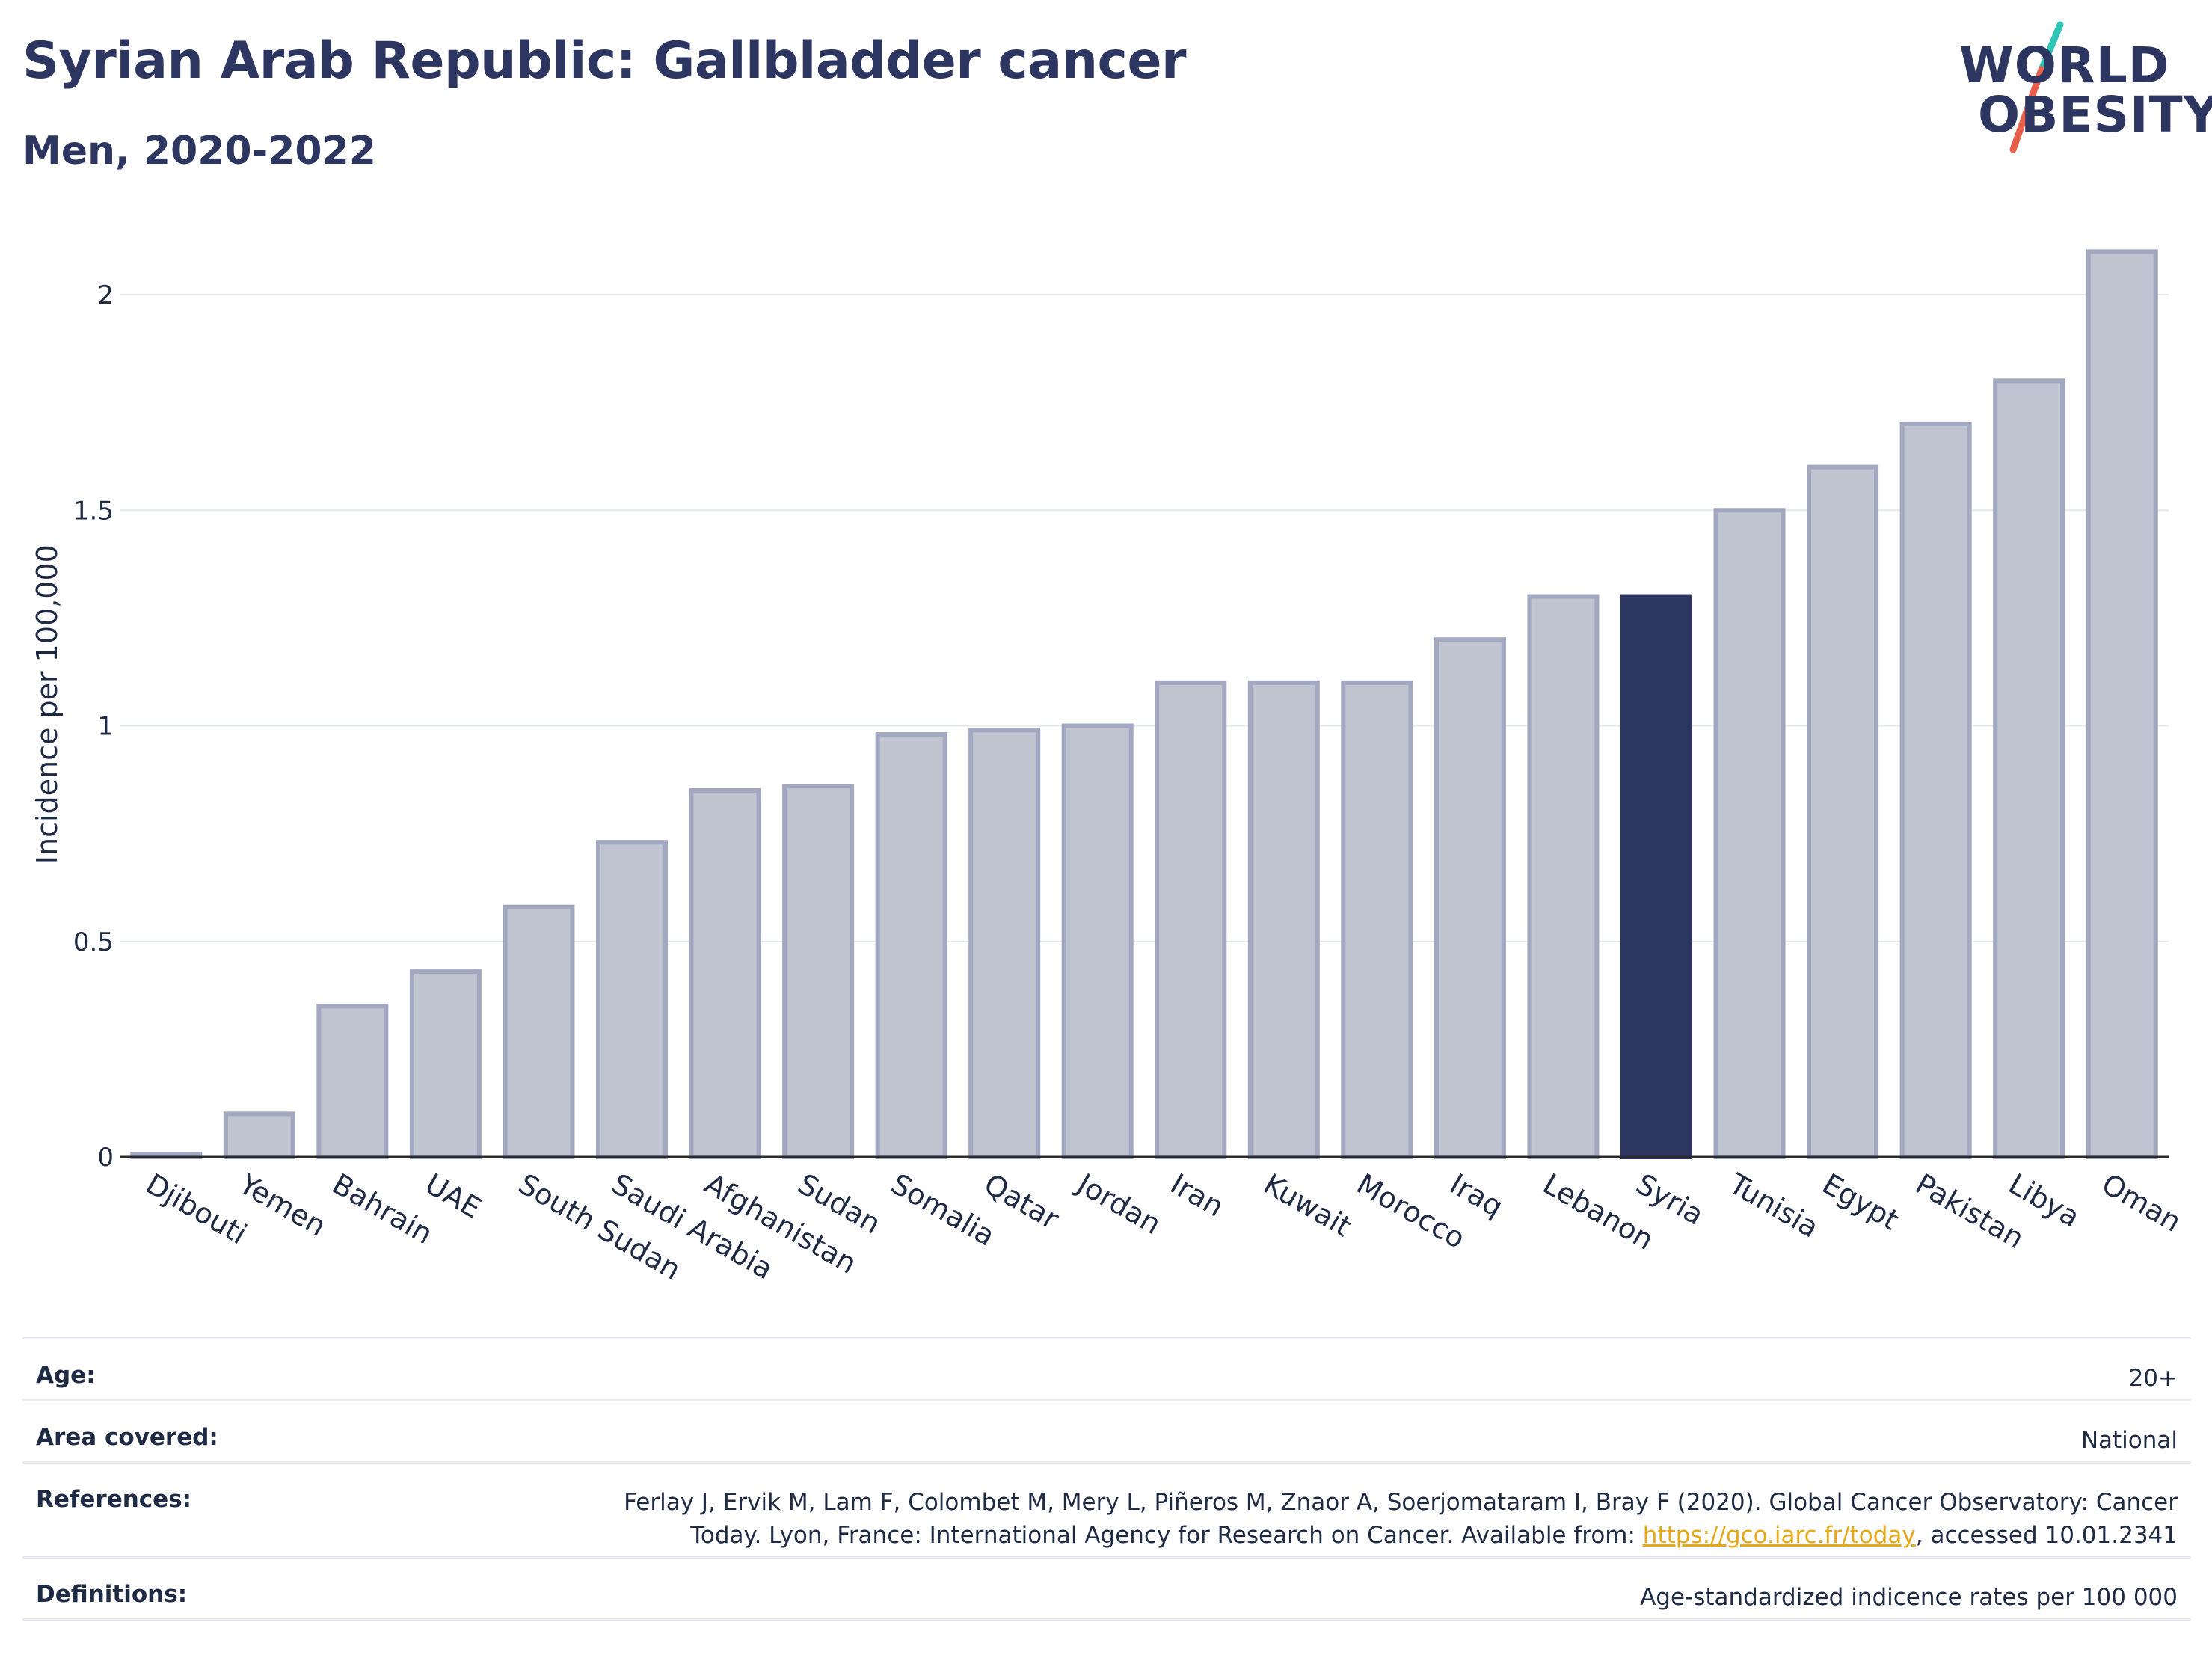 The image size is (2212, 1655). I want to click on y-tick-label: 1, so click(105, 727).